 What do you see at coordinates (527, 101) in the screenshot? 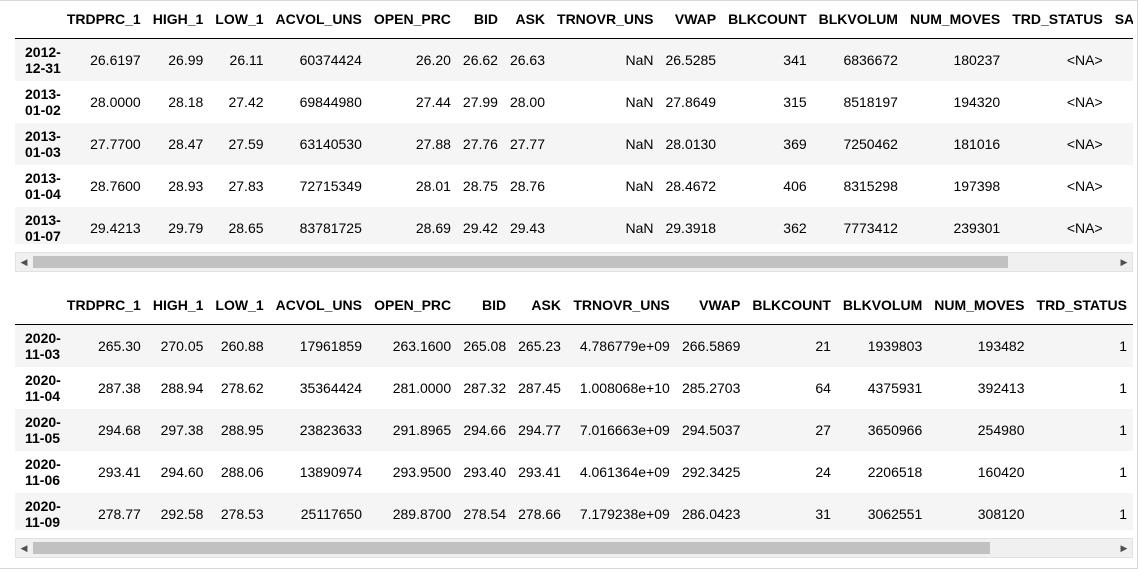
I see `table-cell: 28.00` at bounding box center [527, 101].